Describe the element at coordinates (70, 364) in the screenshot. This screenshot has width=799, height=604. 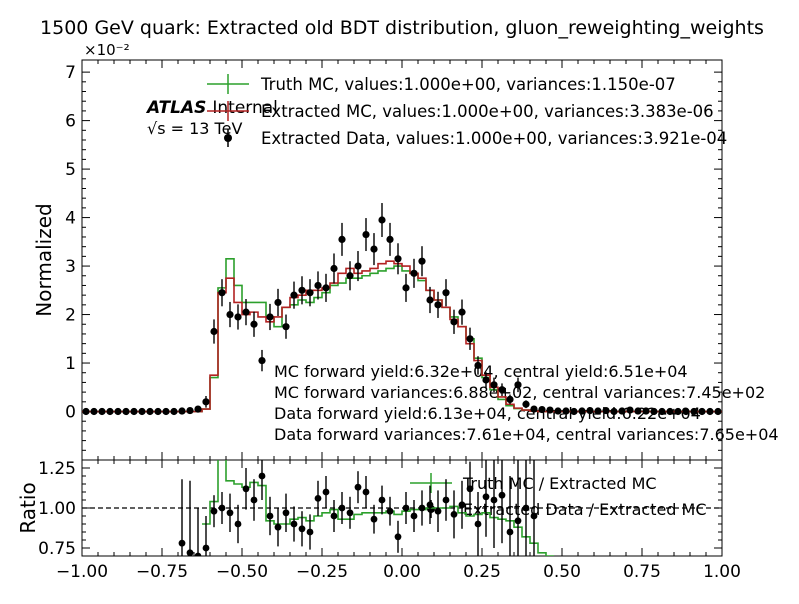
I see `main-y-tick-label: 1` at that location.